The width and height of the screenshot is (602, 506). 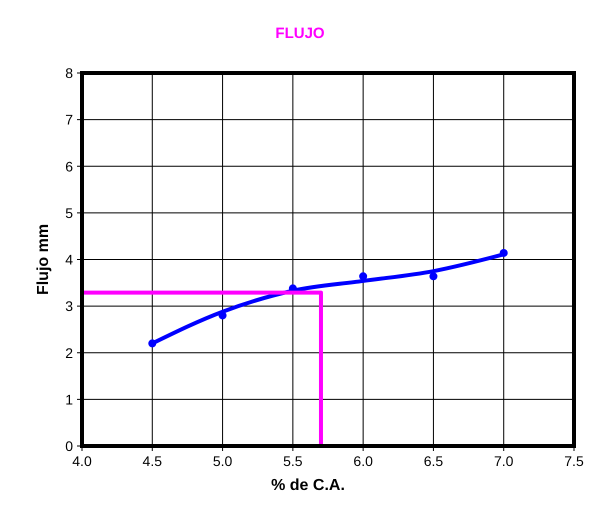 What do you see at coordinates (222, 461) in the screenshot?
I see `x-tick-label: 5.0` at bounding box center [222, 461].